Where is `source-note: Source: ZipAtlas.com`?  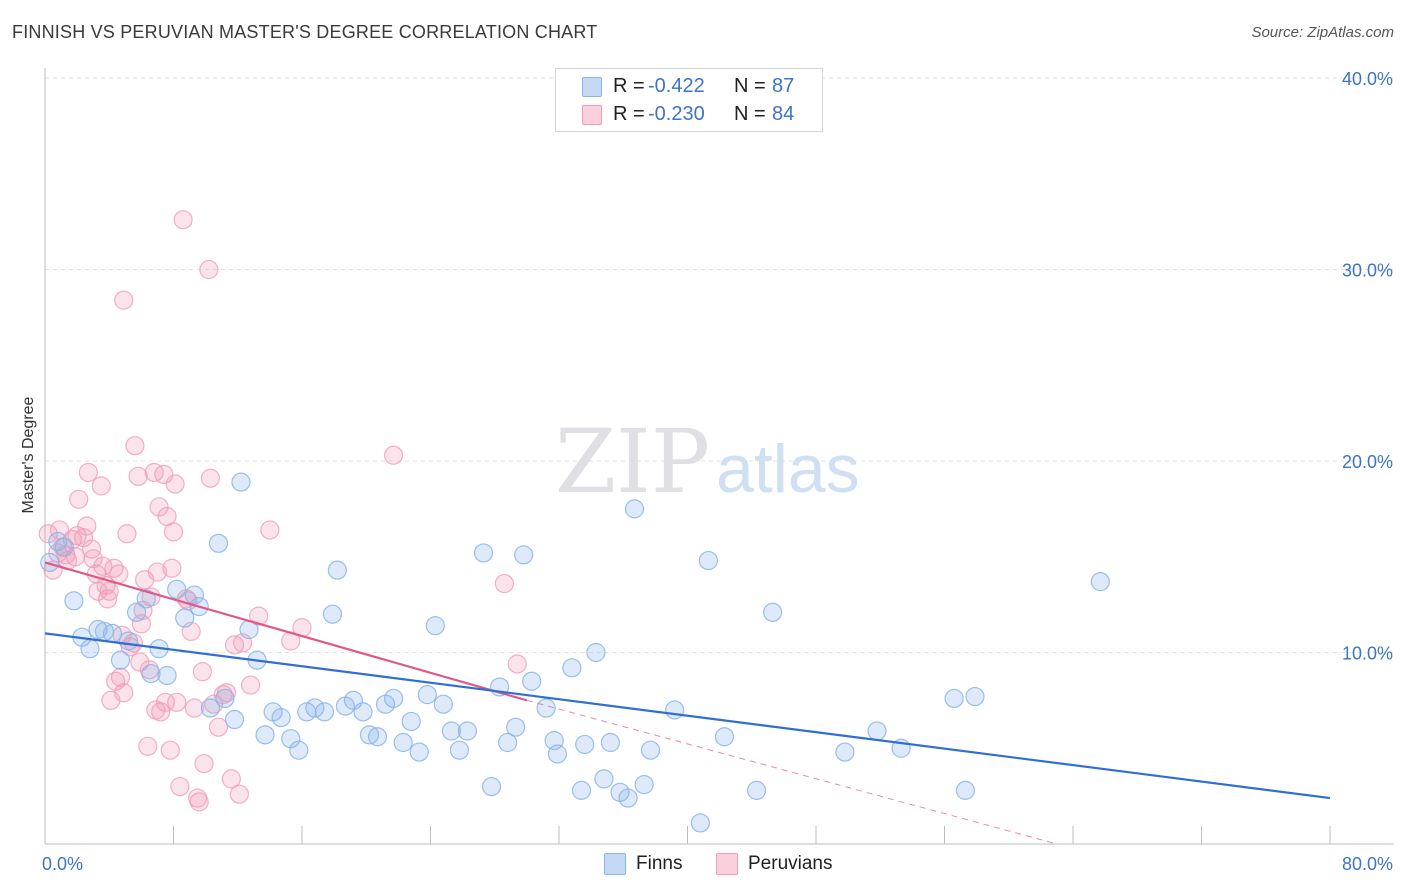
source-note: Source: ZipAtlas.com is located at coordinates (1322, 32).